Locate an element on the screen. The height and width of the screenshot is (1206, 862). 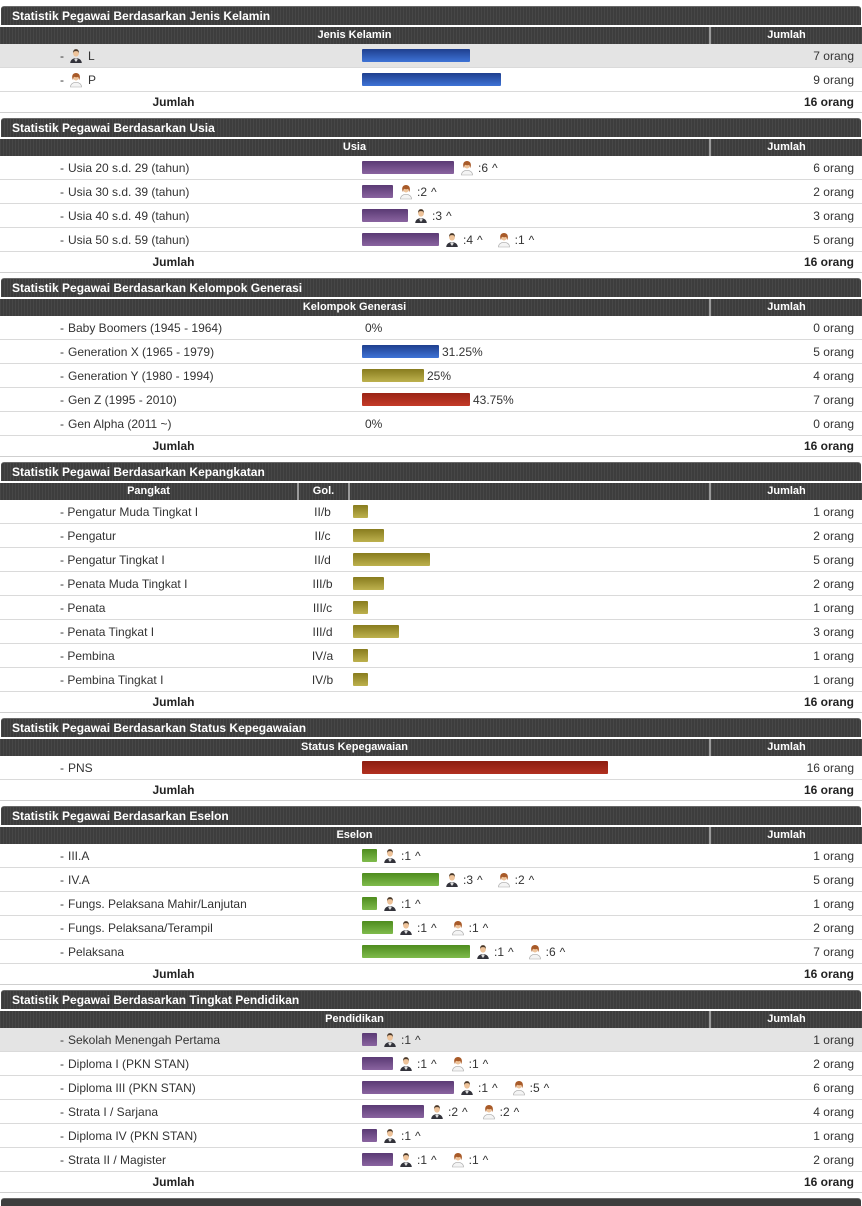
label-cell: - III.A is located at coordinates (181, 856).